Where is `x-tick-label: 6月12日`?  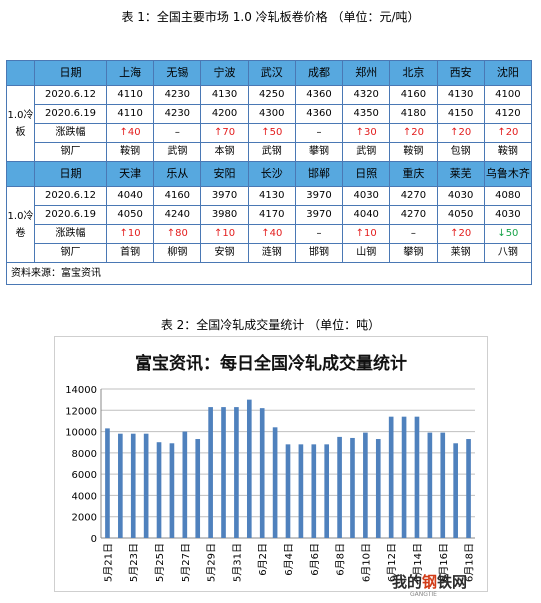
x-tick-label: 6月12日 is located at coordinates (392, 562).